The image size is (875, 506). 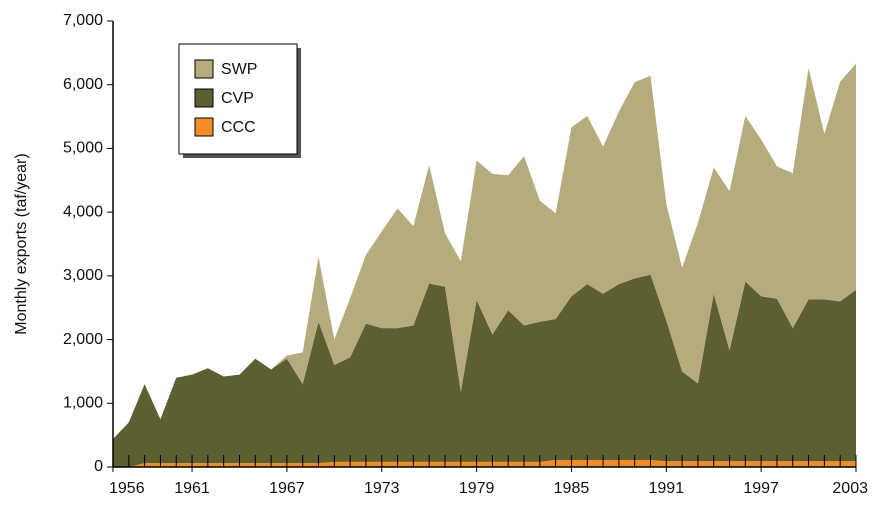 I want to click on y-tick-label: 6,000, so click(x=83, y=84).